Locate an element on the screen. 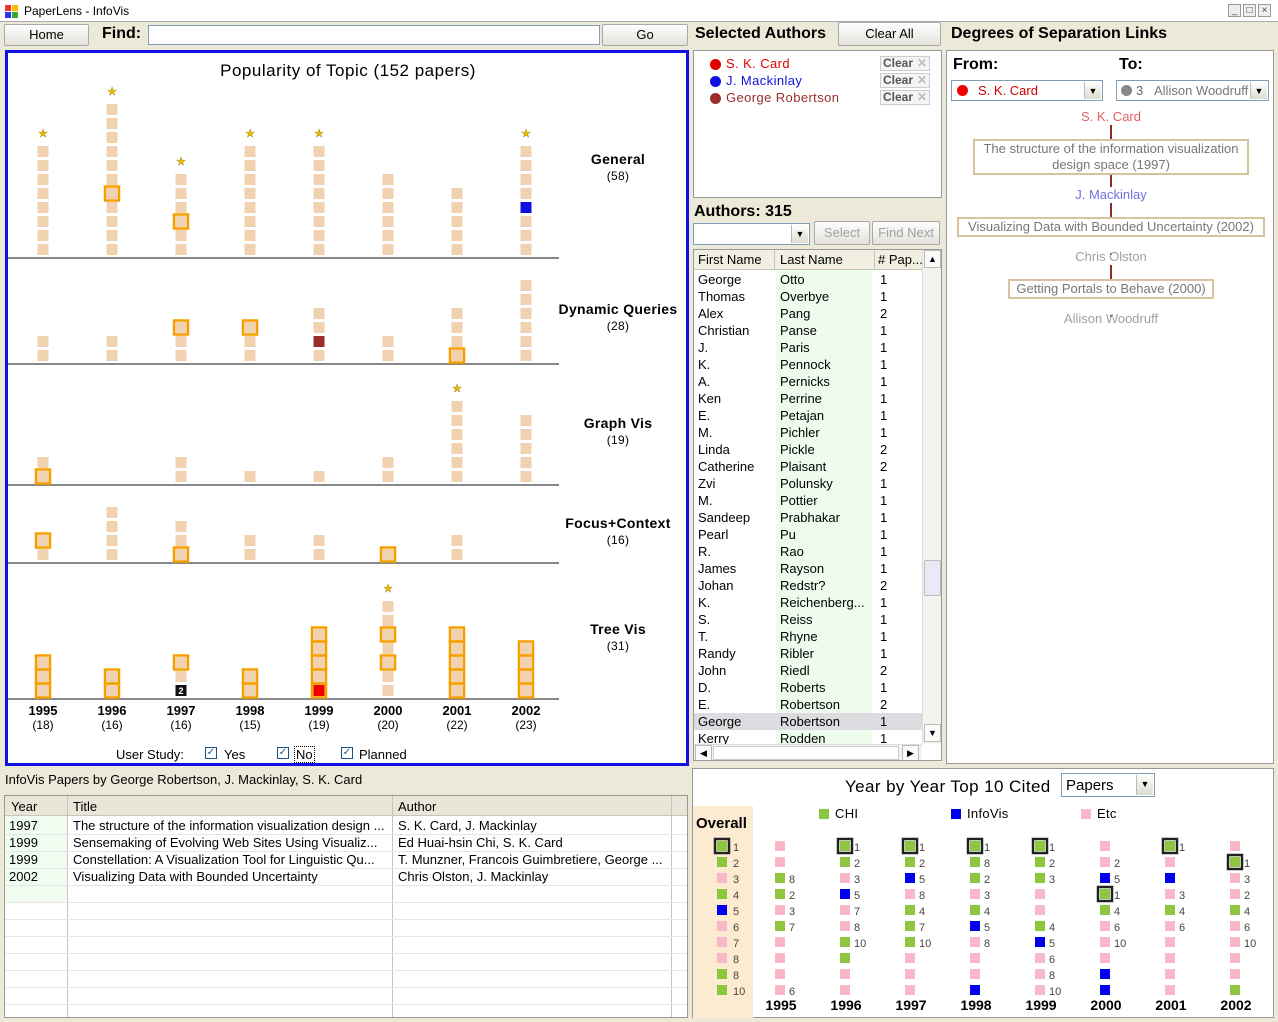 This screenshot has height=1022, width=1278. home-button: Home is located at coordinates (46, 35).